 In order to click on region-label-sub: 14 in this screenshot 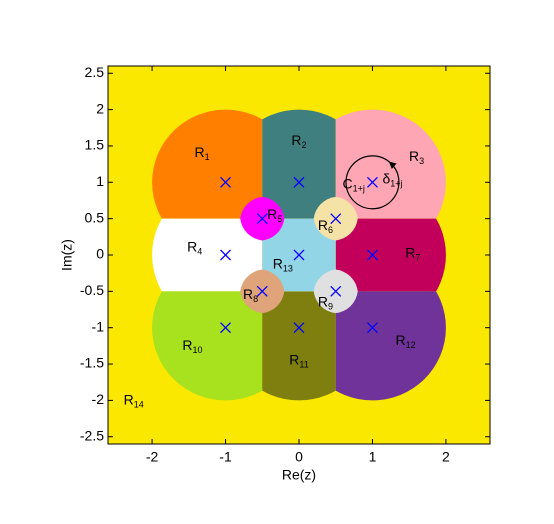, I will do `click(139, 405)`.